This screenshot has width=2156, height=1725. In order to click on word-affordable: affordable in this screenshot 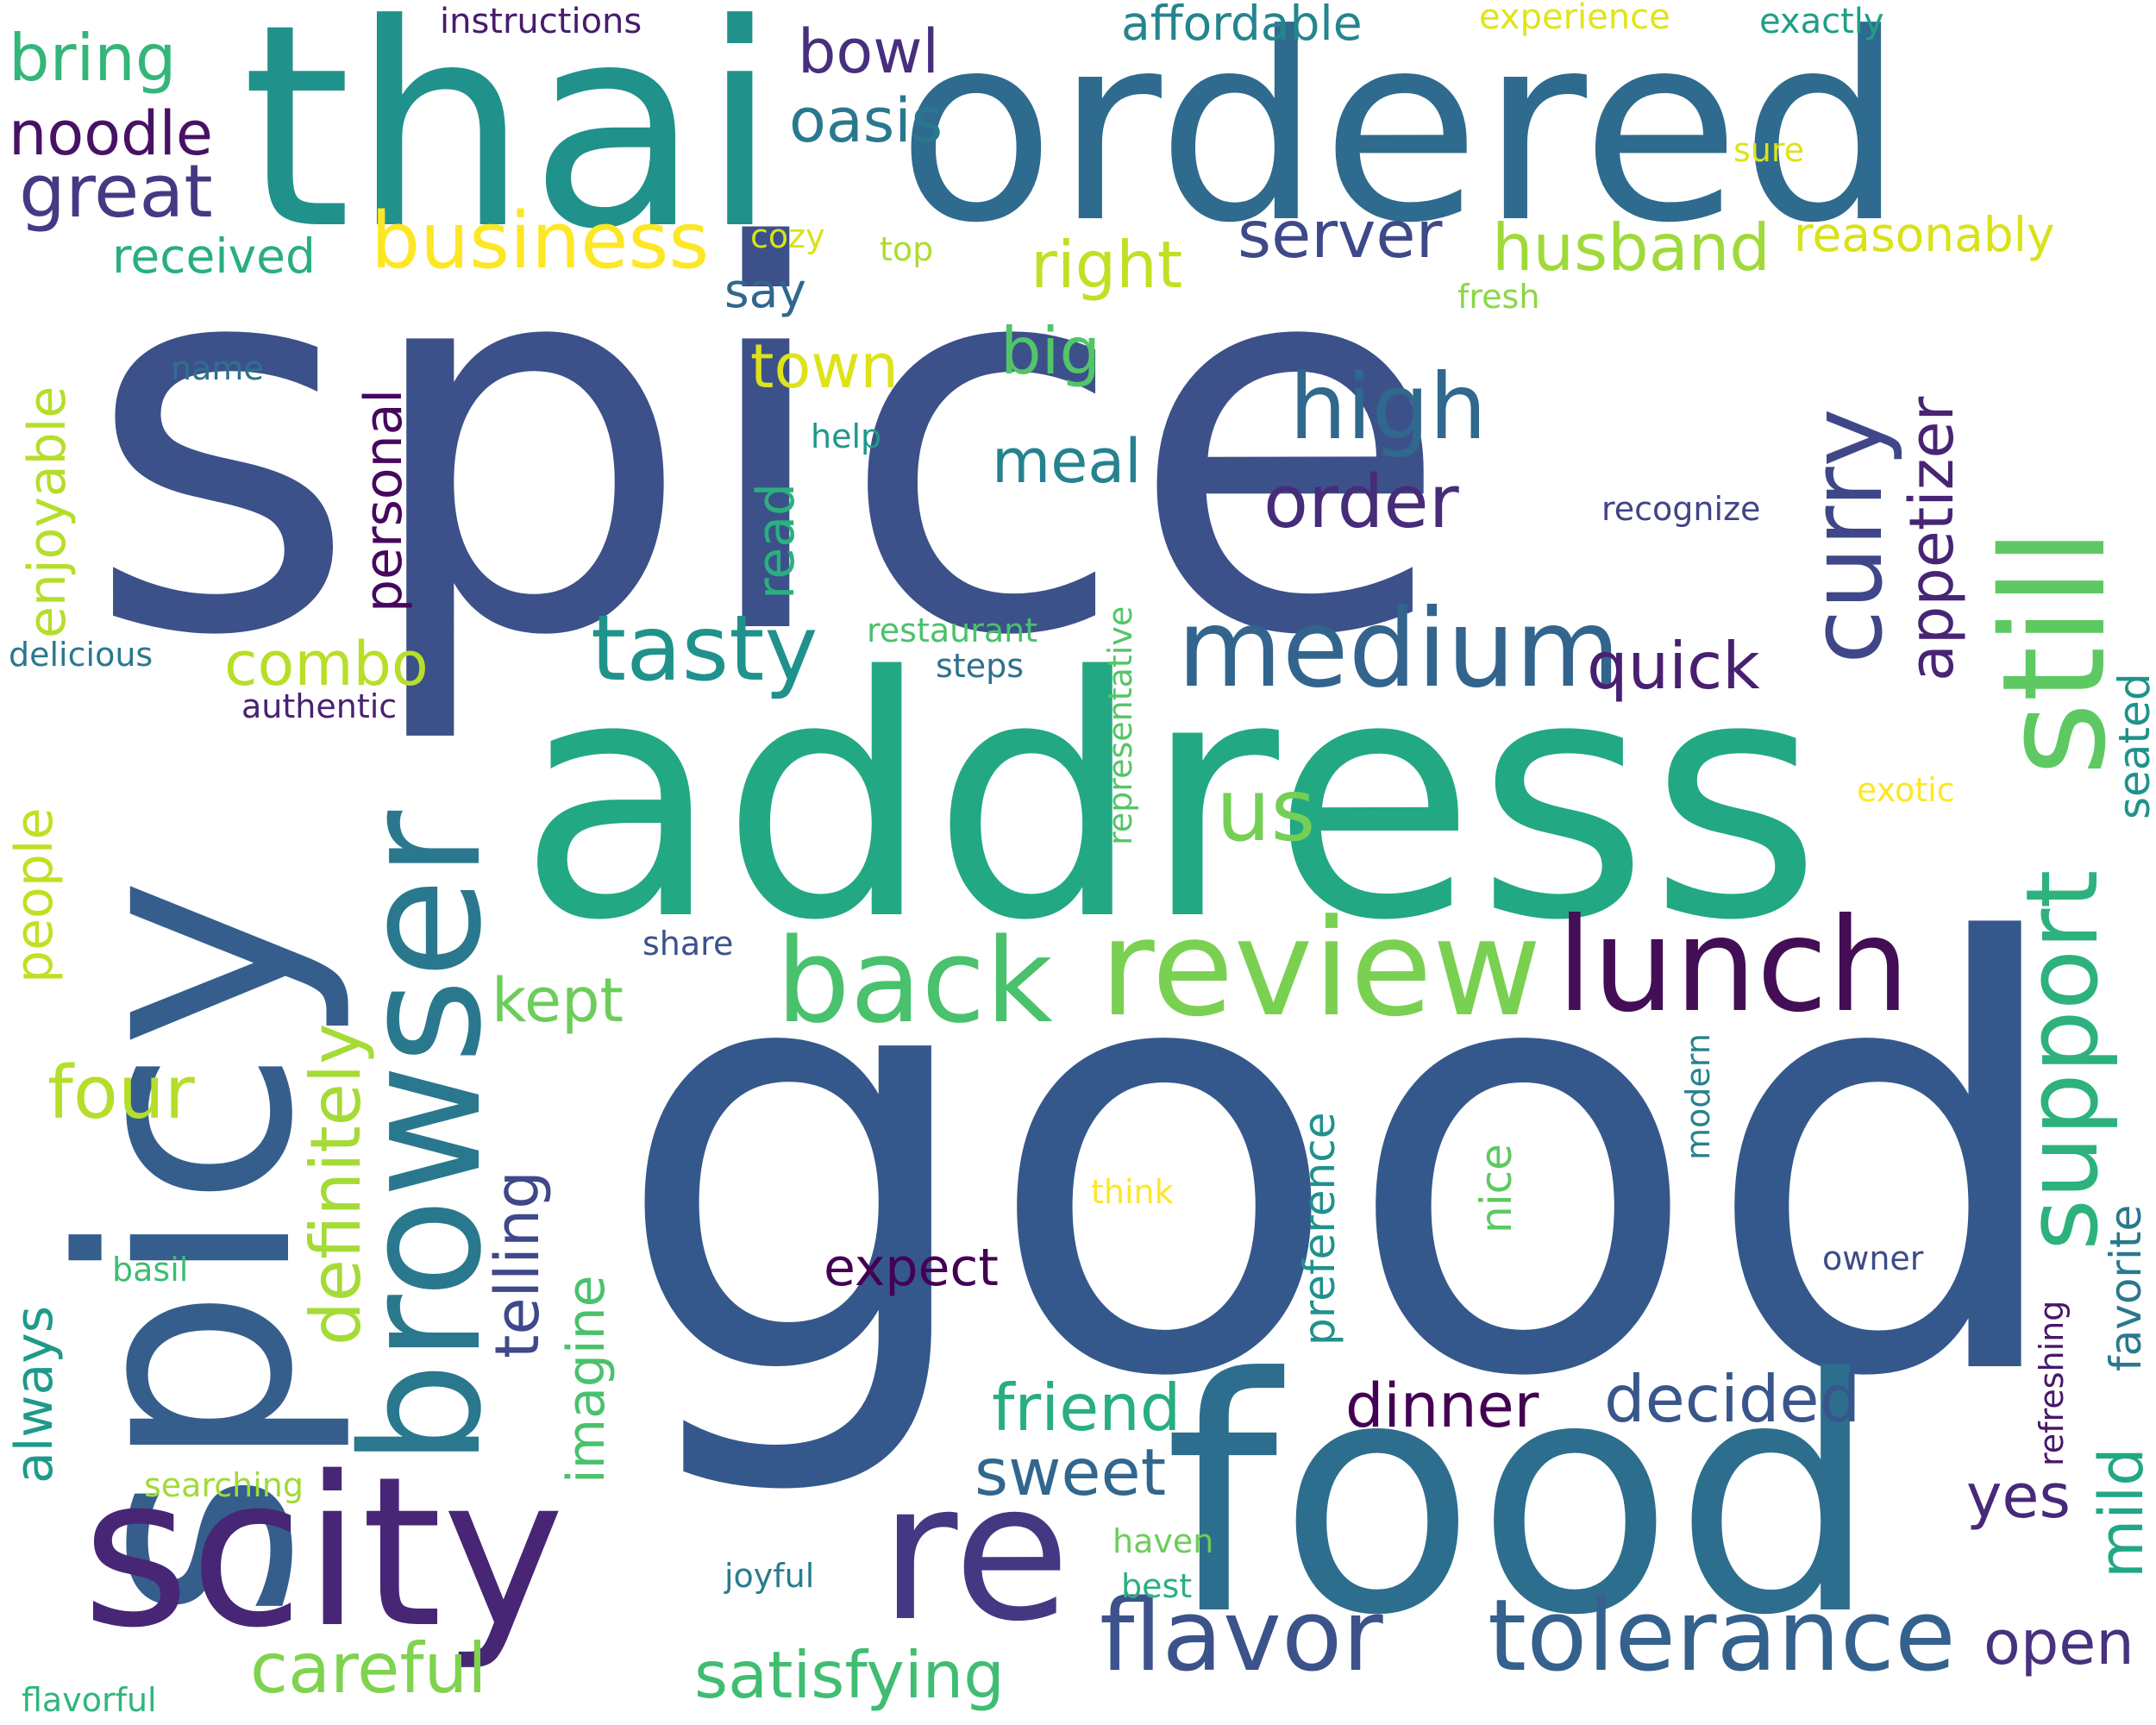, I will do `click(1242, 25)`.